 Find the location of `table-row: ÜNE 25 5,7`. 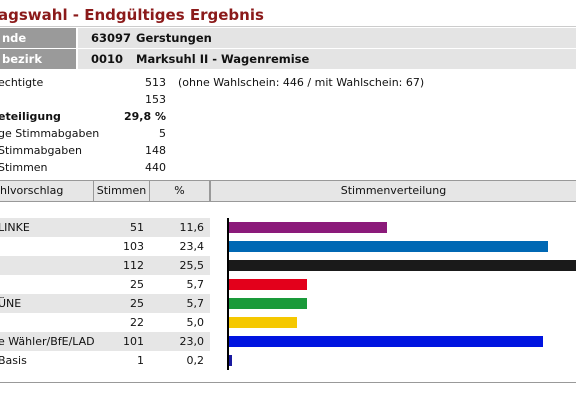

table-row: ÜNE 25 5,7 is located at coordinates (288, 303).